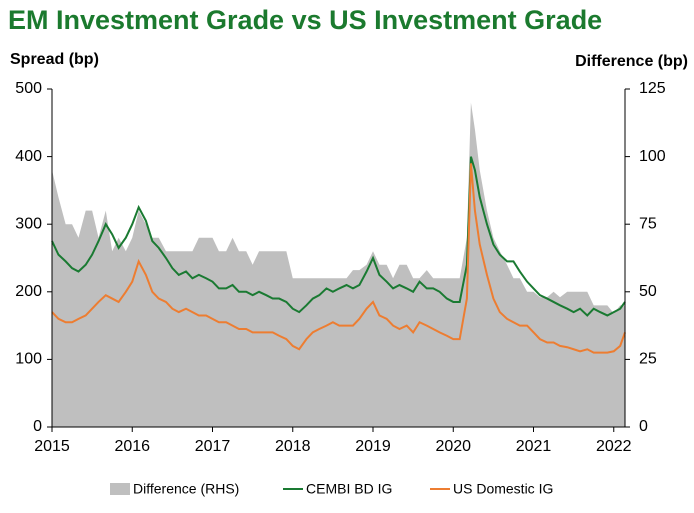  Describe the element at coordinates (453, 446) in the screenshot. I see `x-tick-label: 2020` at that location.